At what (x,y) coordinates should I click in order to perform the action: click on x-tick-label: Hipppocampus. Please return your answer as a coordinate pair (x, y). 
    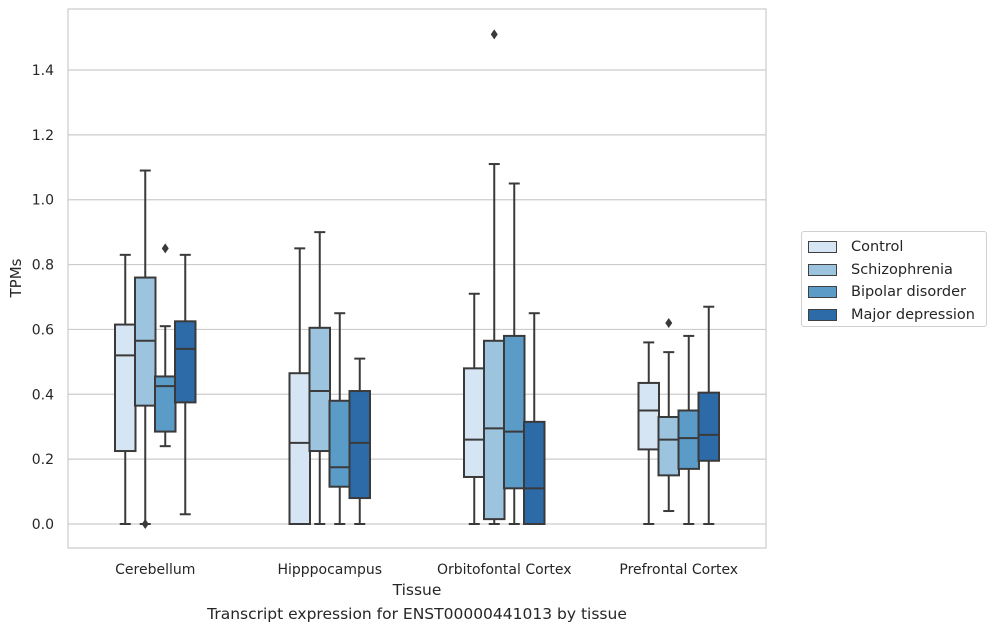
    Looking at the image, I should click on (329, 570).